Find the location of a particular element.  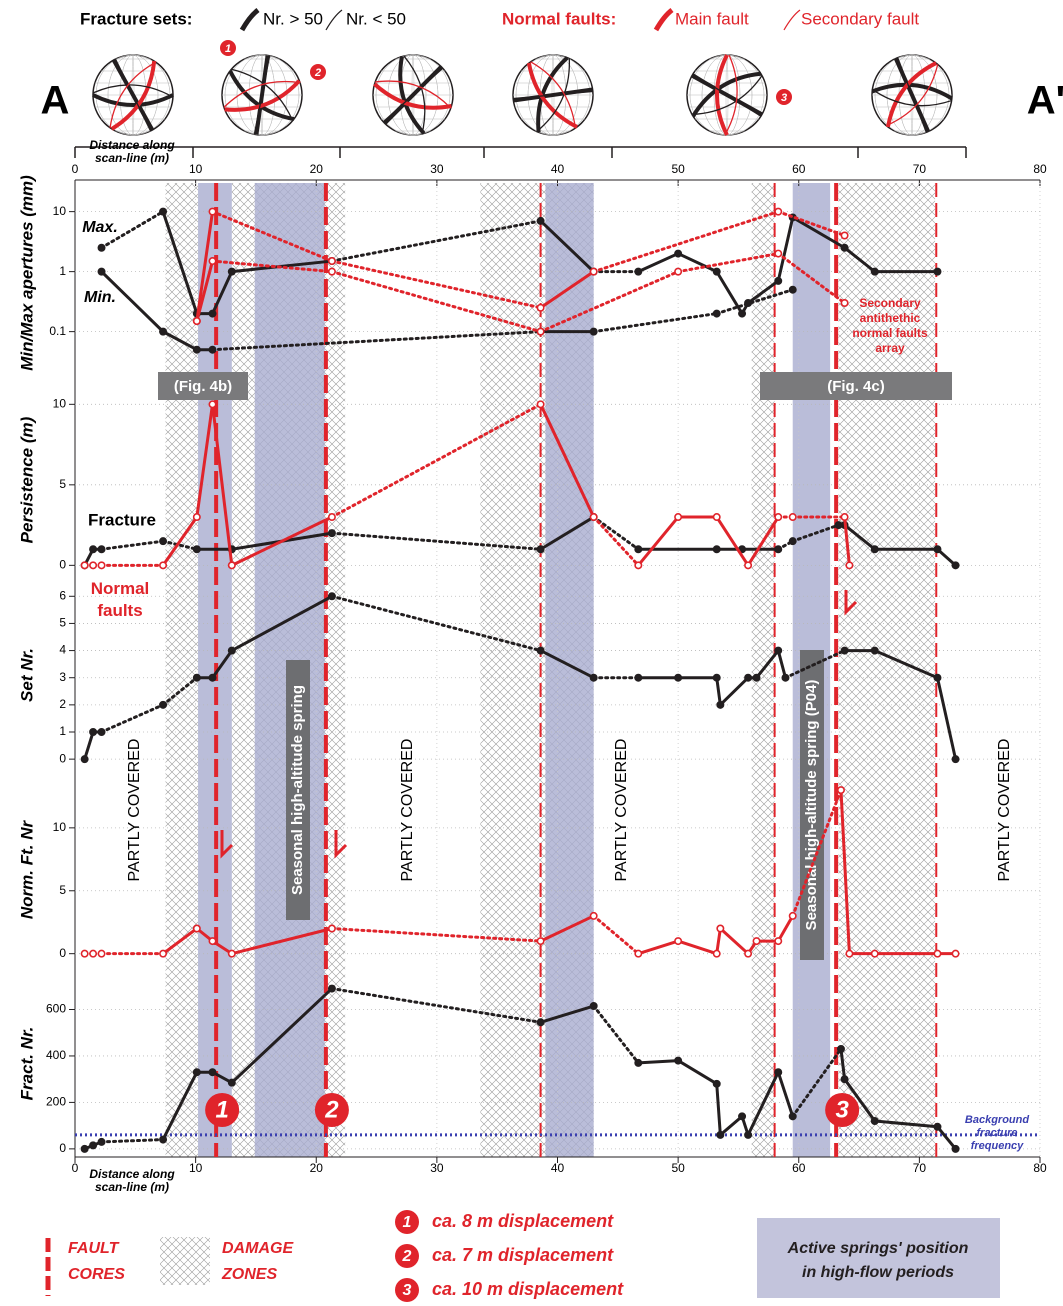

x-axis-label-line: Distance along is located at coordinates (132, 145).